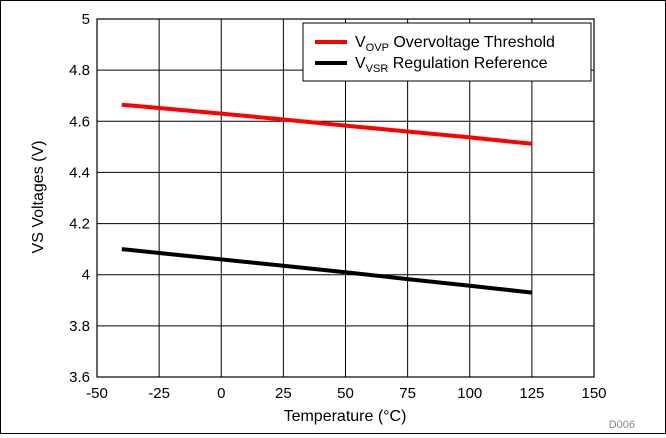  What do you see at coordinates (79, 224) in the screenshot?
I see `y-tick-label: 4.2` at bounding box center [79, 224].